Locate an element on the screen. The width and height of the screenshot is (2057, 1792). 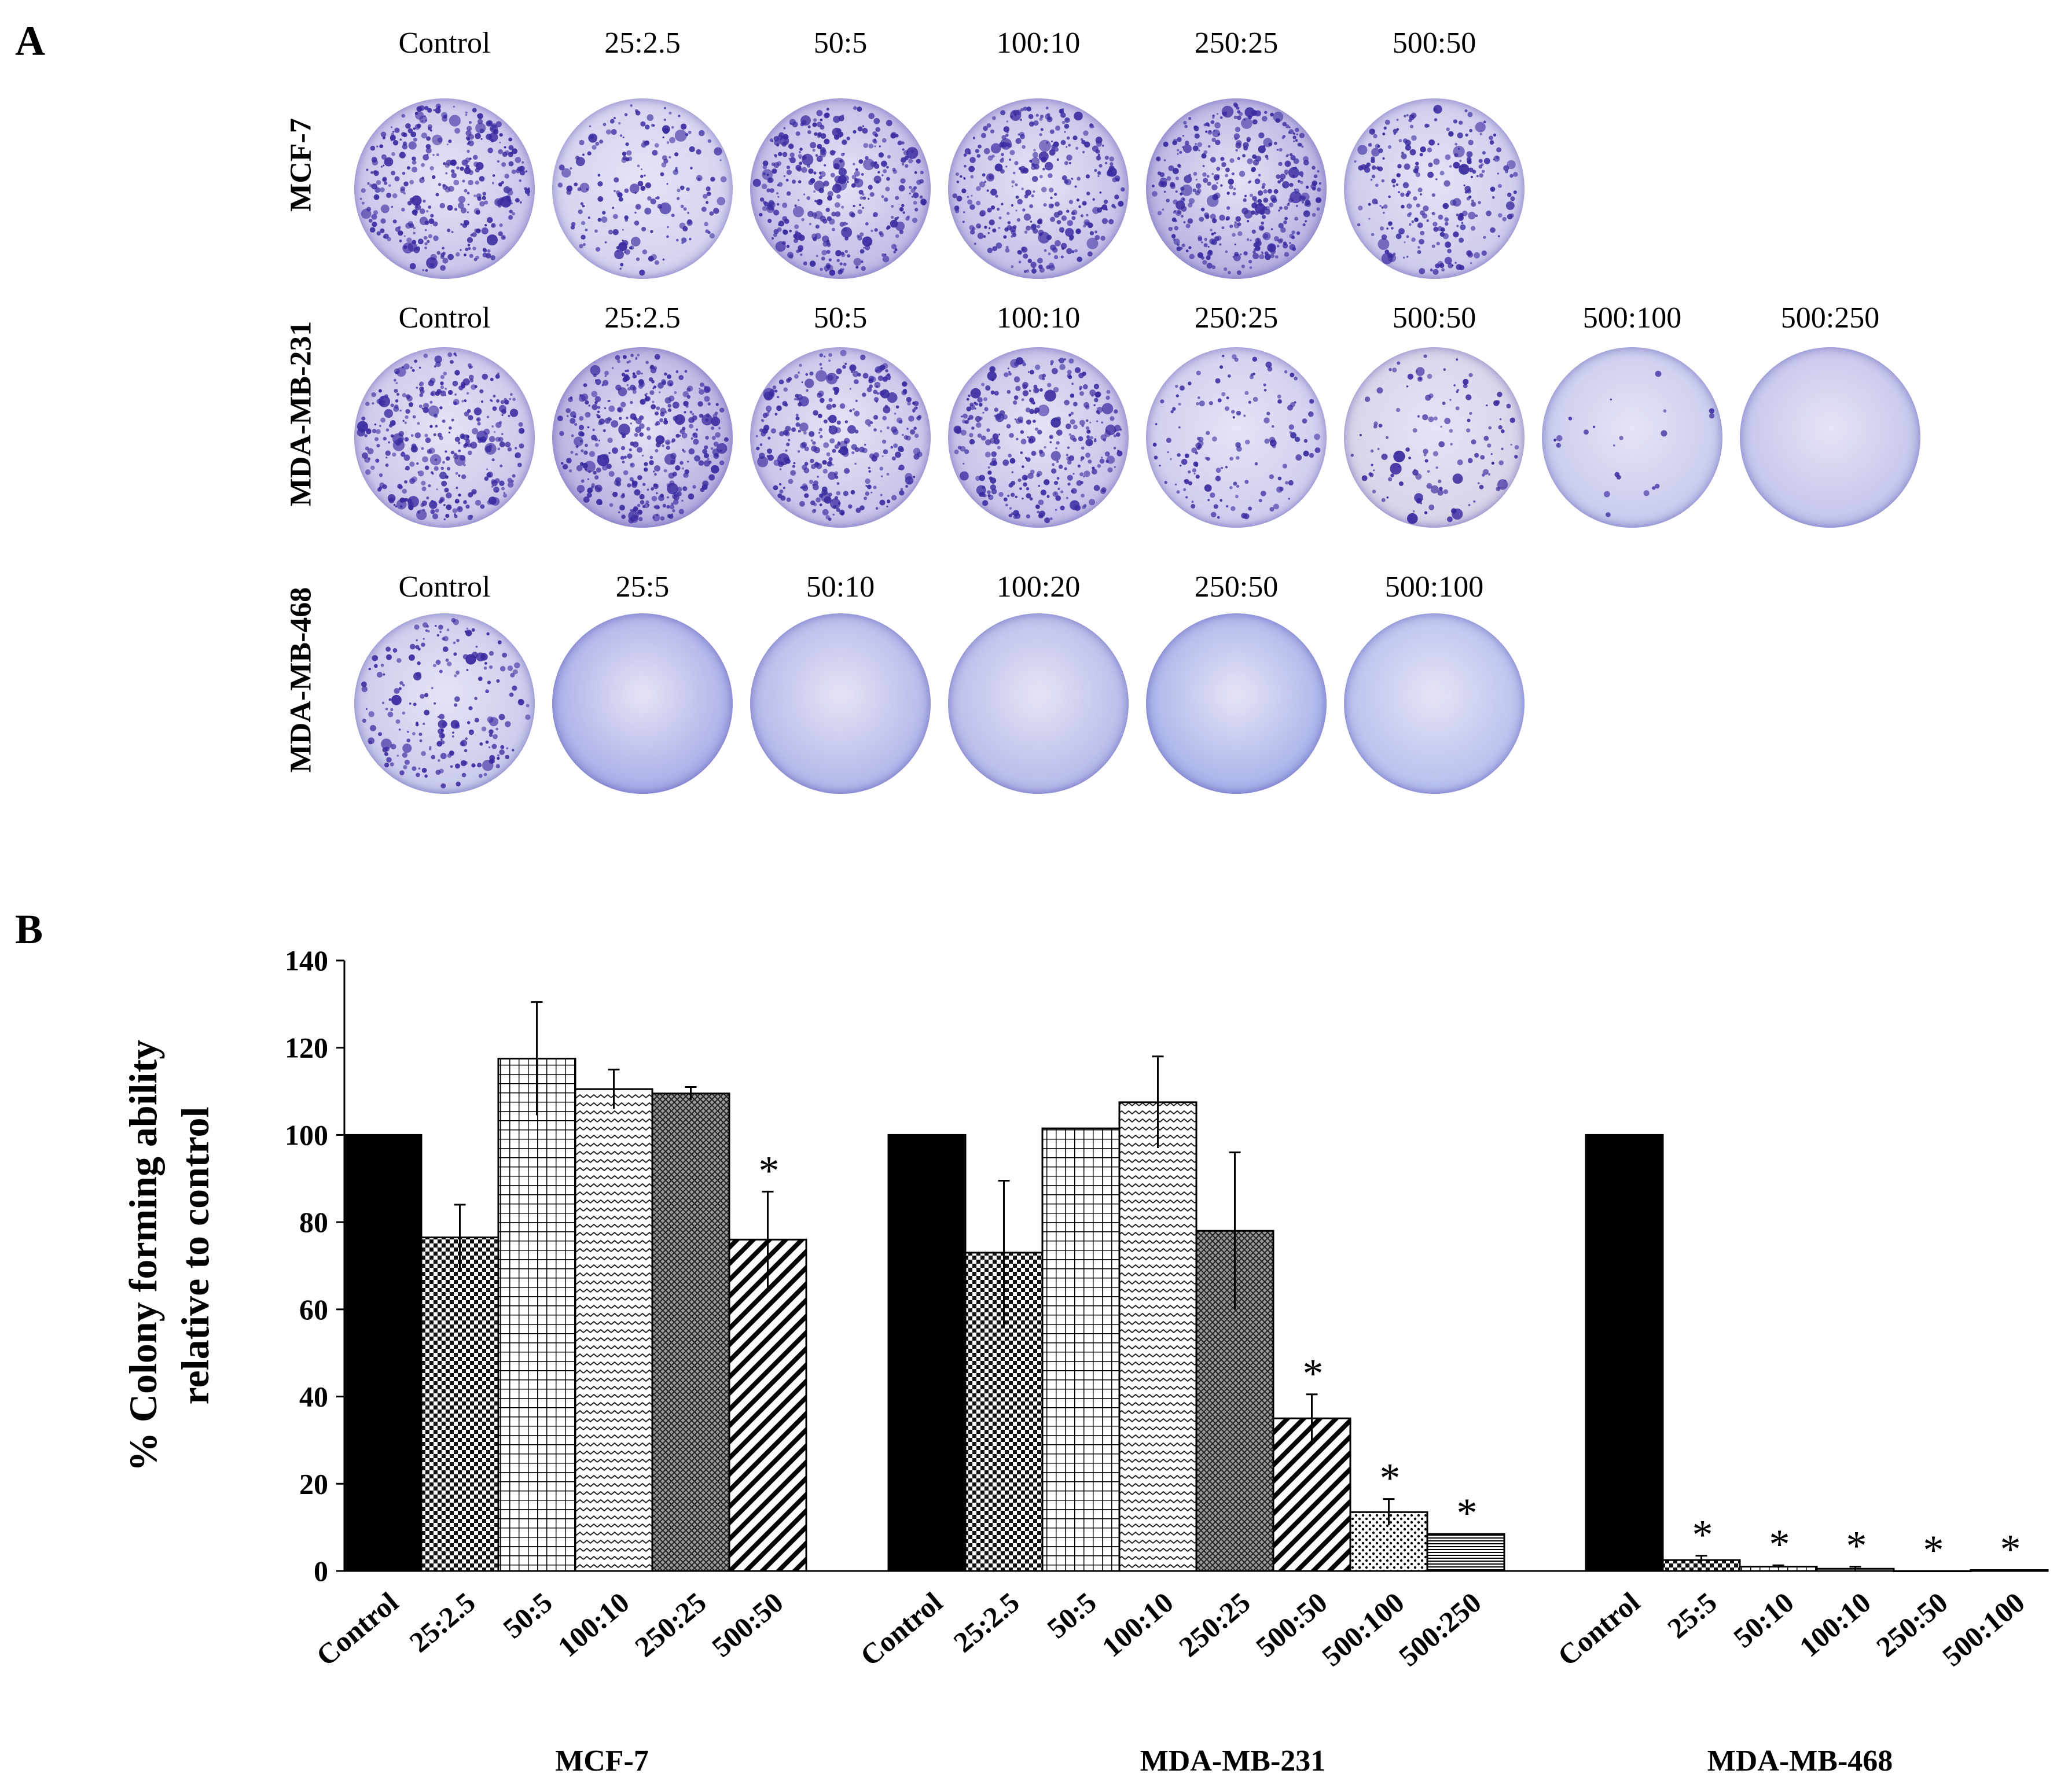
dose-label: 50:10 is located at coordinates (840, 587).